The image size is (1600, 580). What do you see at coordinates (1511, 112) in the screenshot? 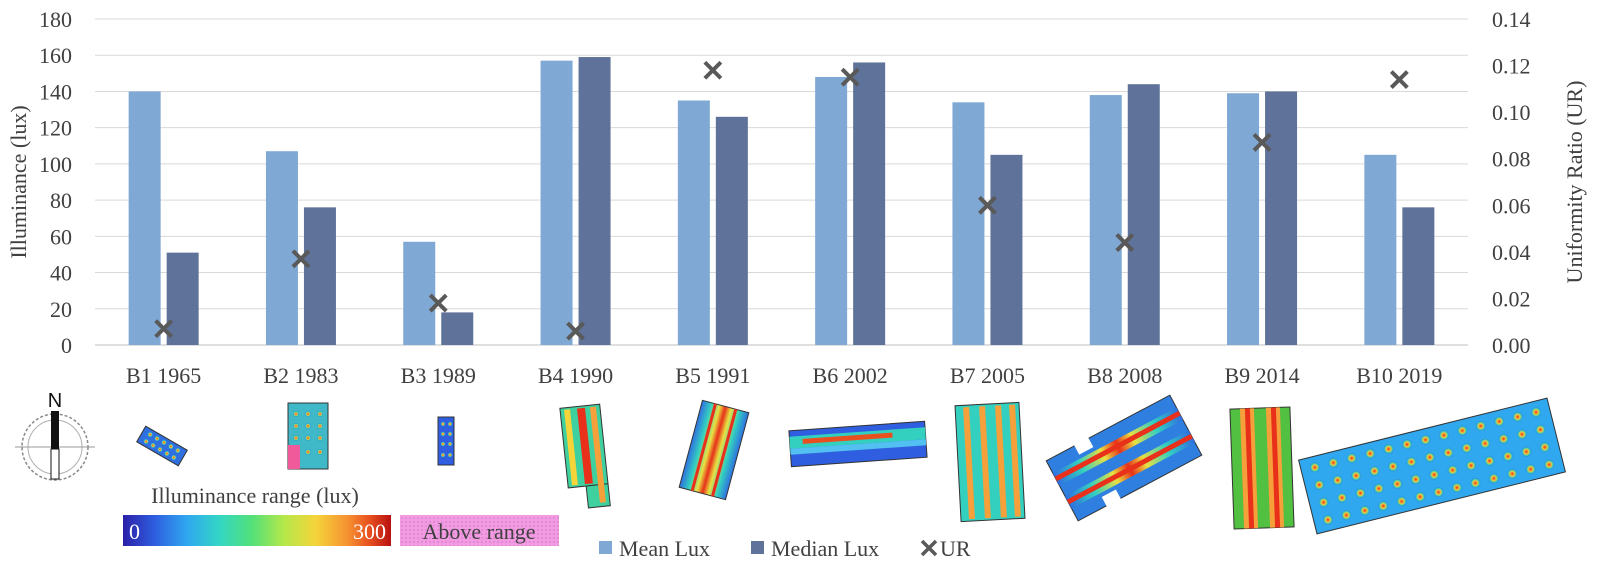
I see `y2-tick-label: 0.10` at bounding box center [1511, 112].